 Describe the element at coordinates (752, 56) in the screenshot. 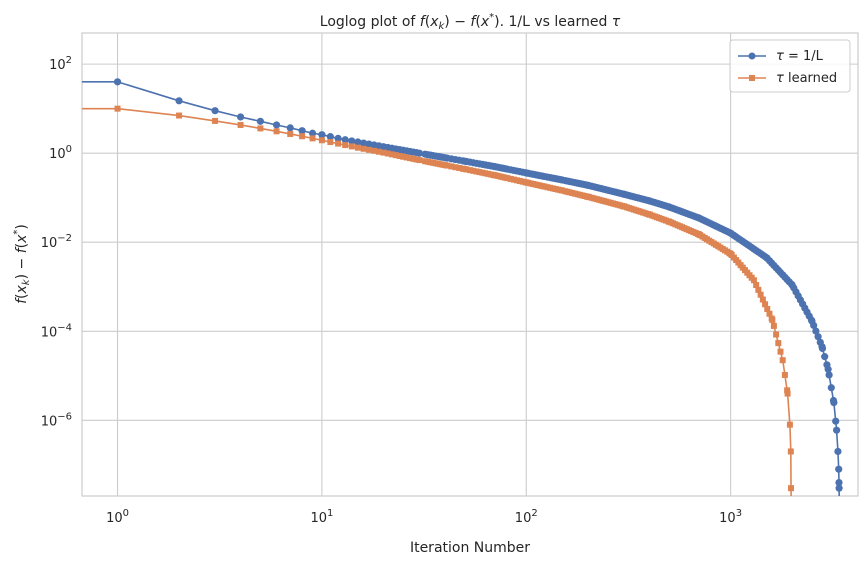

I see `legend-marker-tau-1-over-l` at that location.